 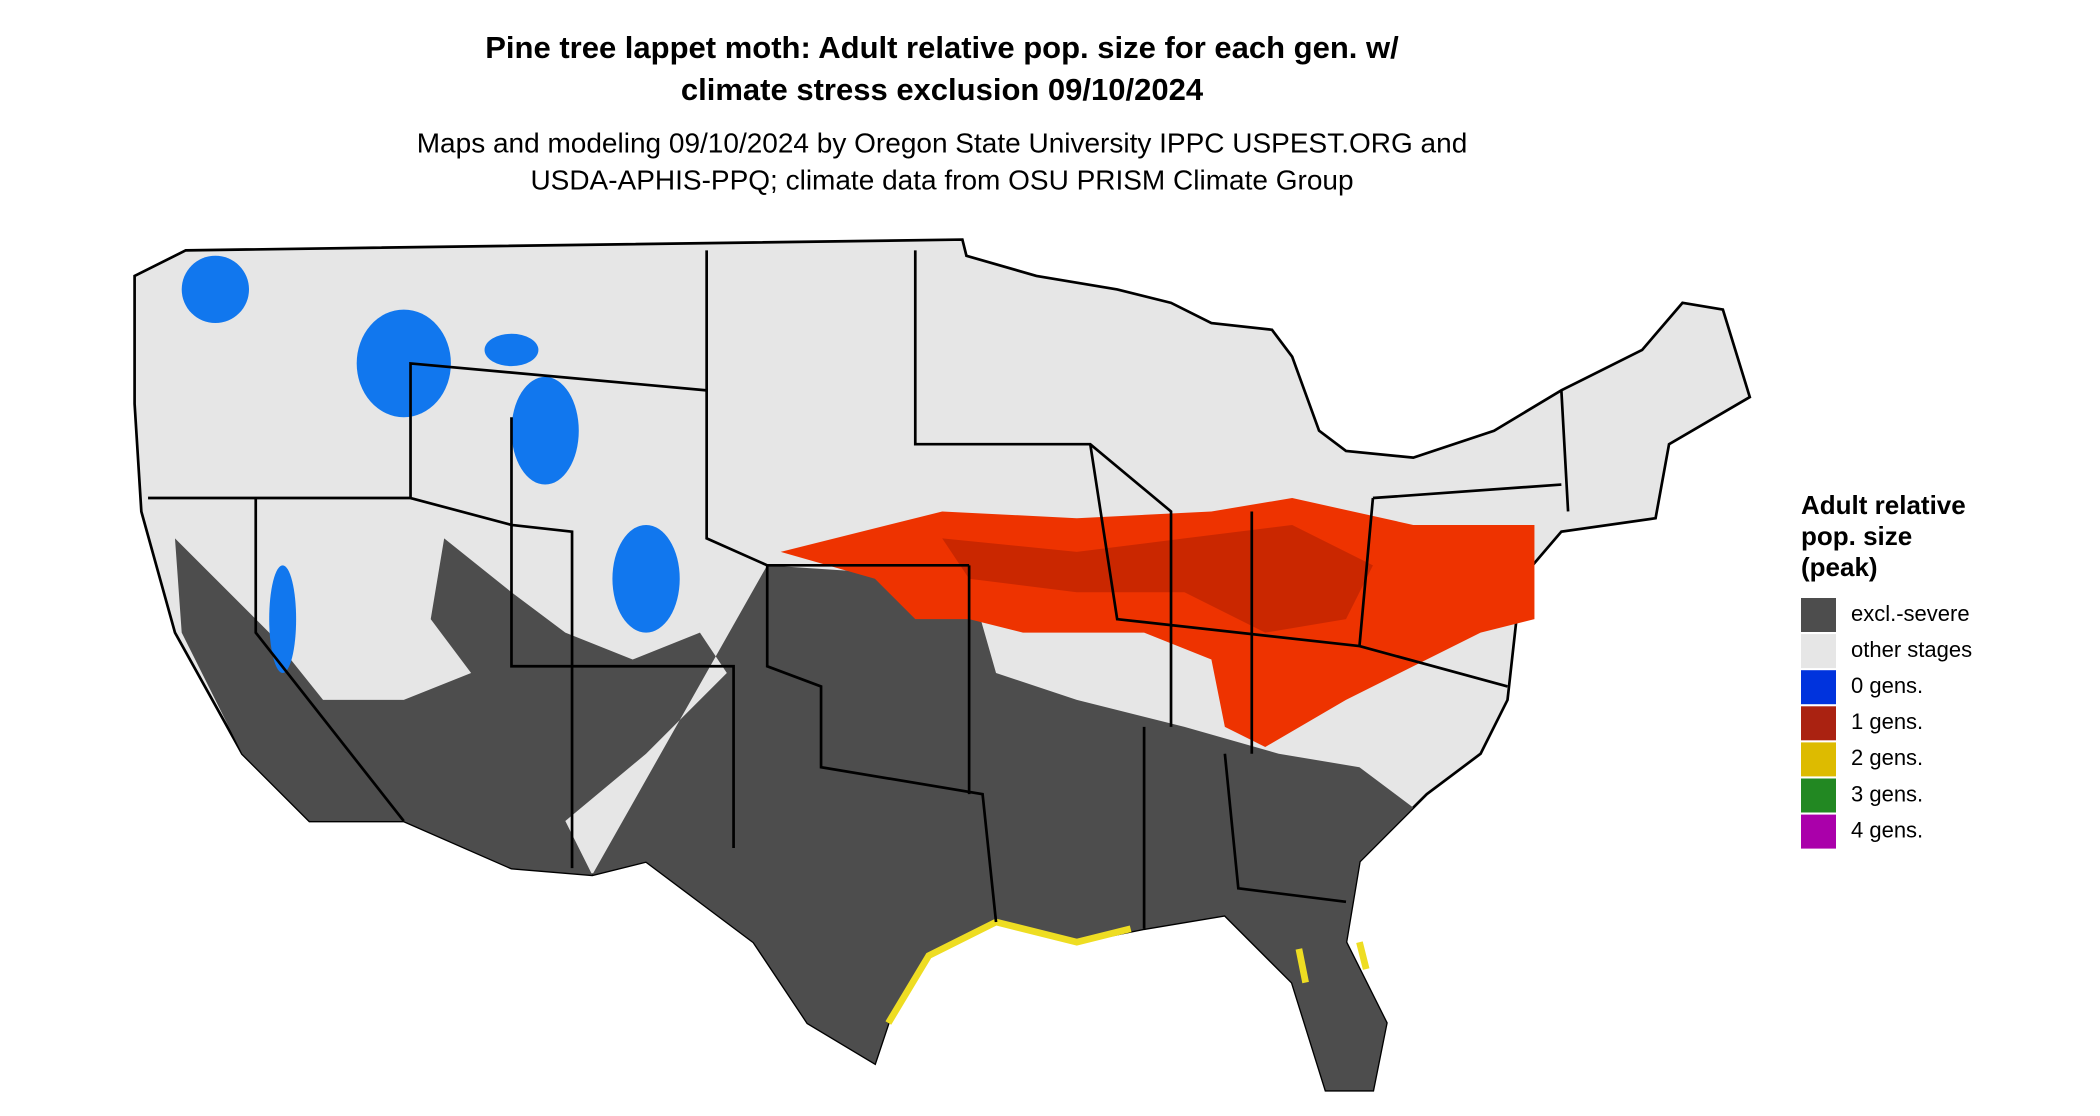 What do you see at coordinates (1856, 536) in the screenshot?
I see `legend-title: pop. size` at bounding box center [1856, 536].